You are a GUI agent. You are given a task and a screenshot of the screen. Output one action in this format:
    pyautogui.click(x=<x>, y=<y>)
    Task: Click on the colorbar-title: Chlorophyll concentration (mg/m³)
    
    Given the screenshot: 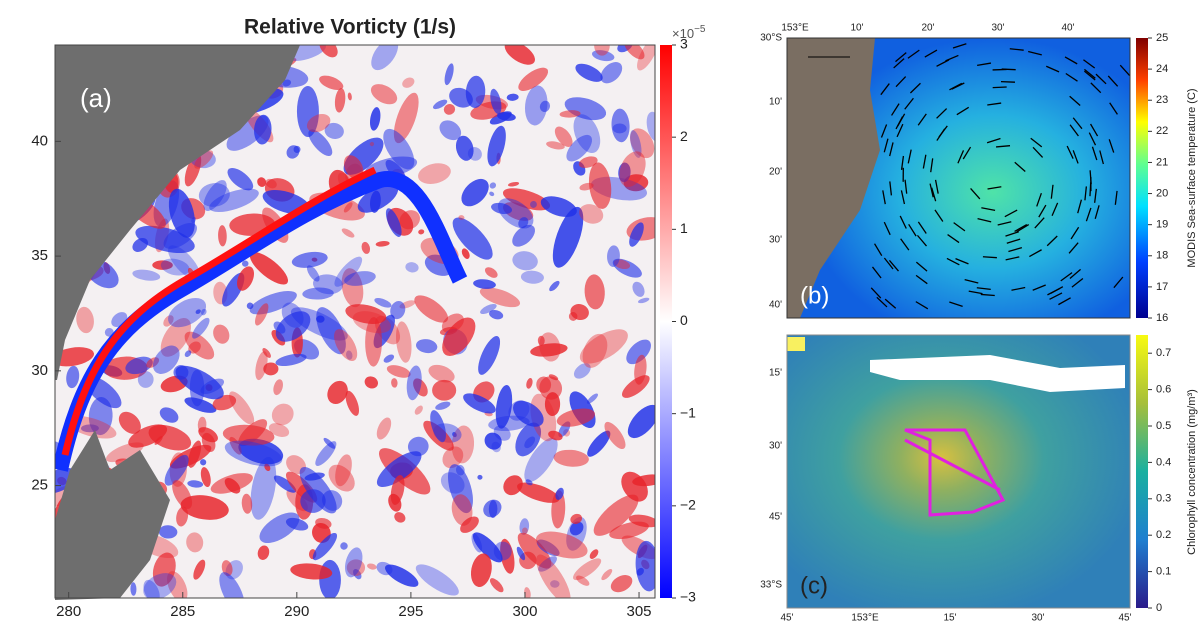 What is the action you would take?
    pyautogui.click(x=1192, y=472)
    